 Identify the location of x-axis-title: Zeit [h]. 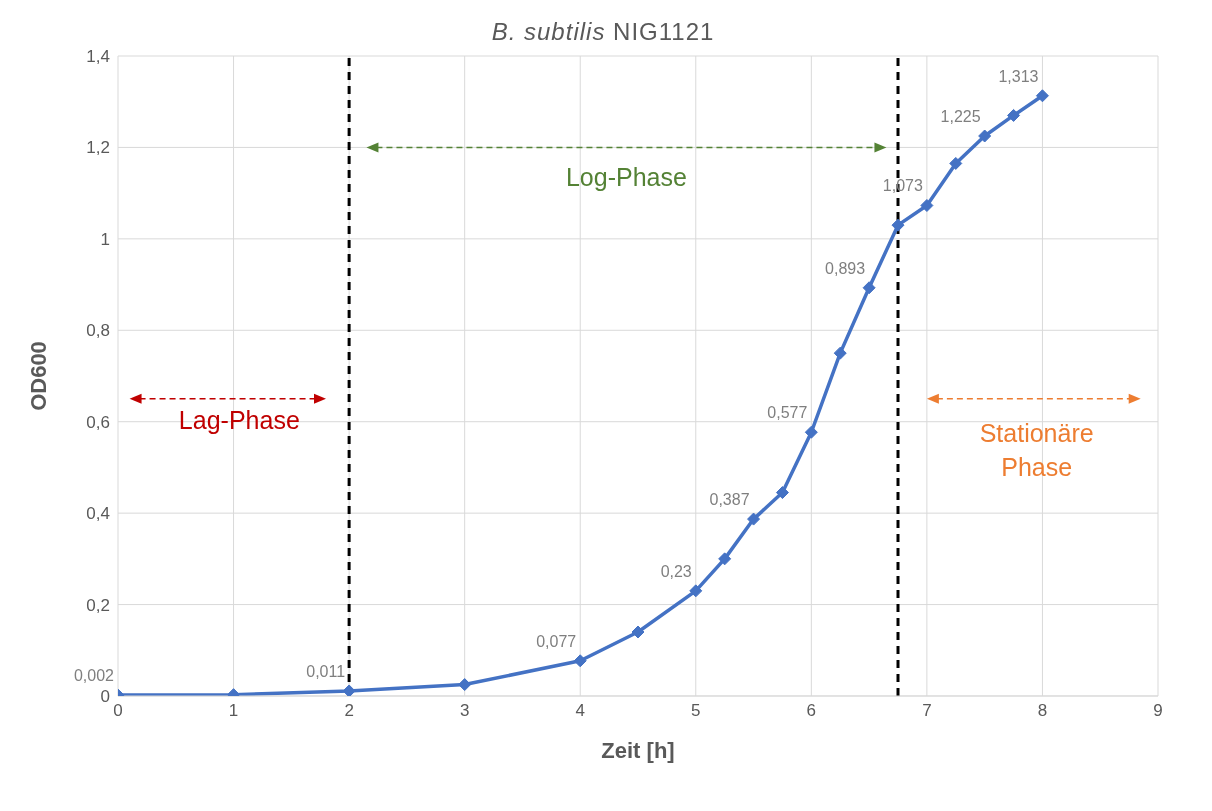
(638, 750).